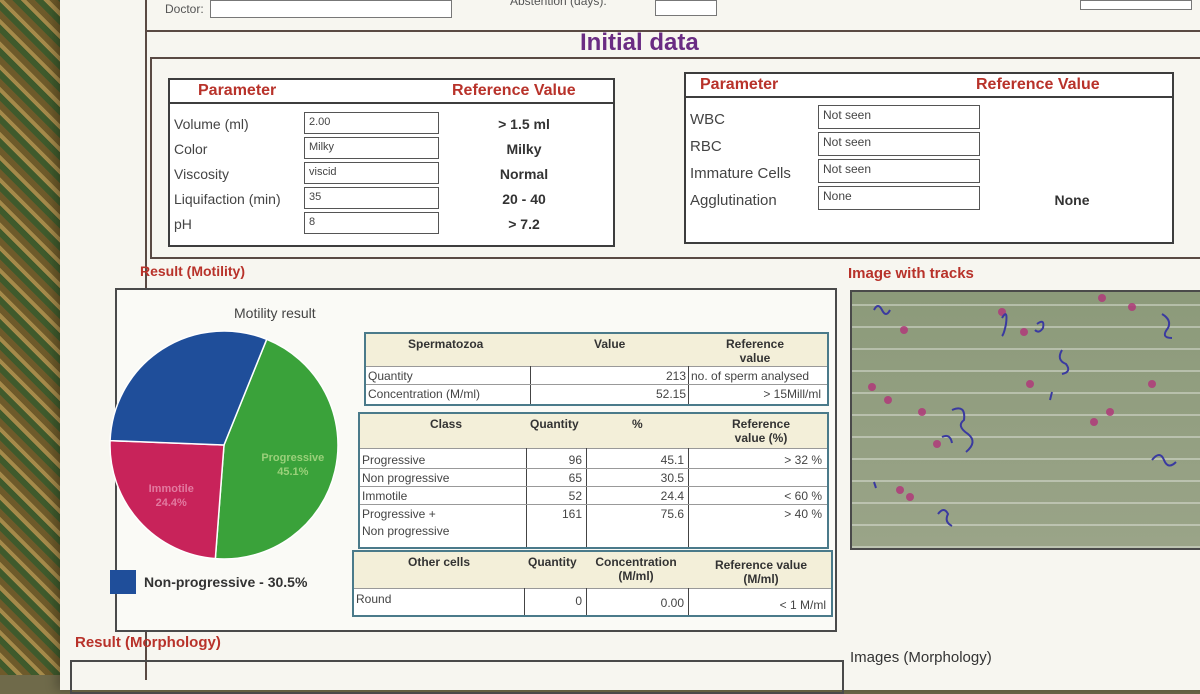 This screenshot has height=694, width=1200. What do you see at coordinates (706, 146) in the screenshot?
I see `right-row-label: RBC` at bounding box center [706, 146].